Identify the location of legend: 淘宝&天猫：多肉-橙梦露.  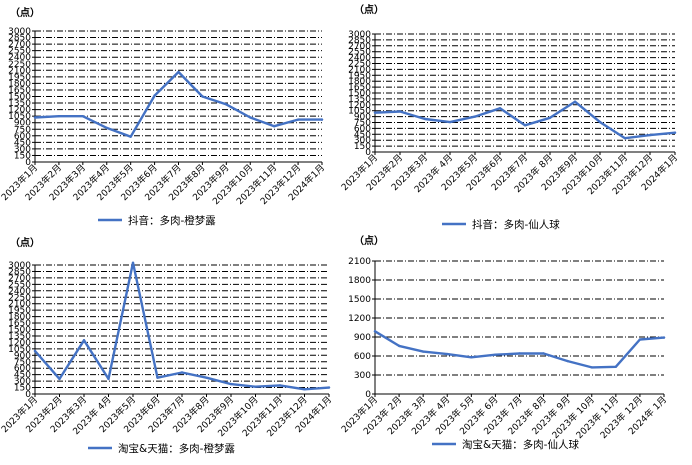
(161, 448).